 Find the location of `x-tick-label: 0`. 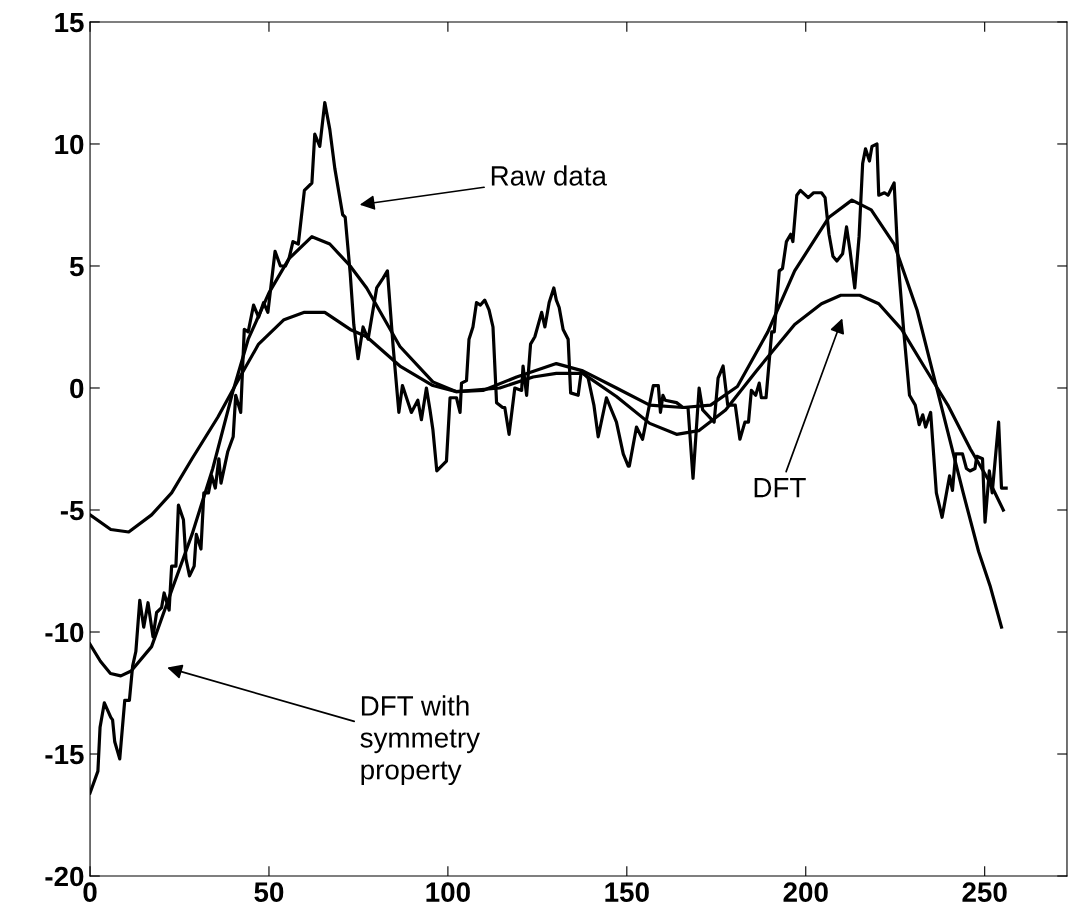

x-tick-label: 0 is located at coordinates (90, 892).